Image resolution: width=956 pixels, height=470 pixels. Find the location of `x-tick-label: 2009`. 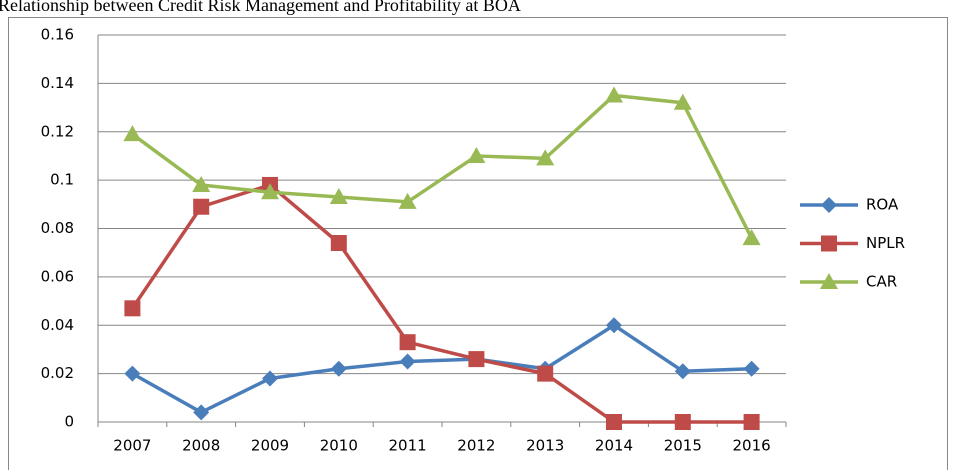

x-tick-label: 2009 is located at coordinates (270, 446).